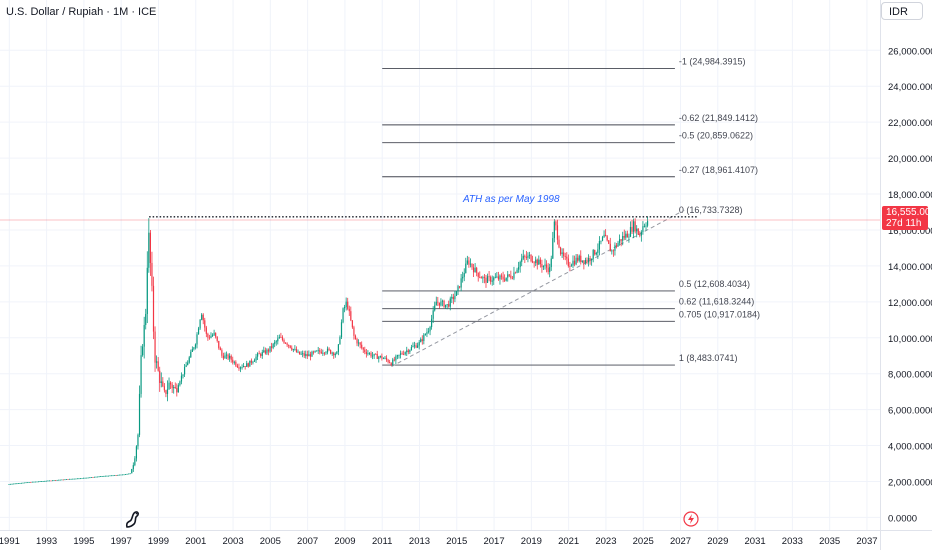  Describe the element at coordinates (232, 541) in the screenshot. I see `x-tick-label: 2003` at that location.